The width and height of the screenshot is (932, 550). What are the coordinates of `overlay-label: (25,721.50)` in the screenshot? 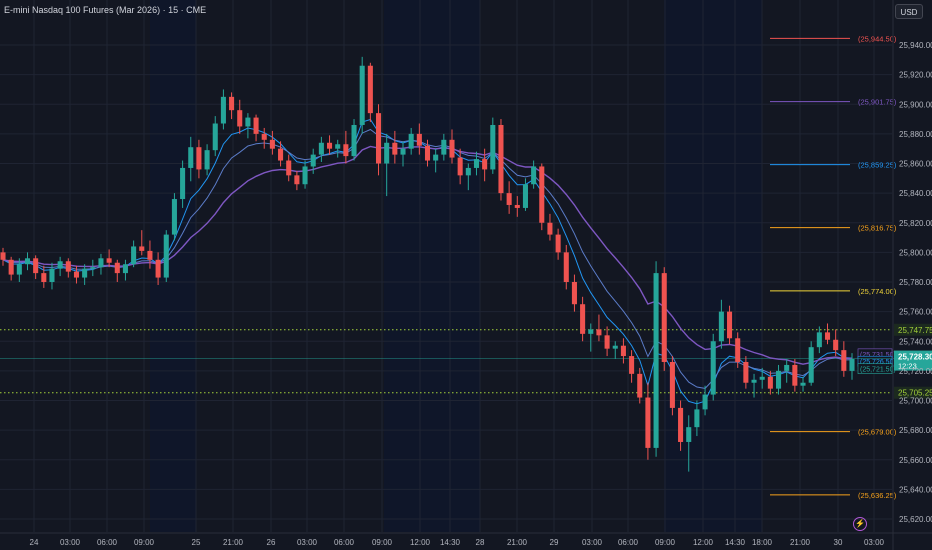 It's located at (878, 370).